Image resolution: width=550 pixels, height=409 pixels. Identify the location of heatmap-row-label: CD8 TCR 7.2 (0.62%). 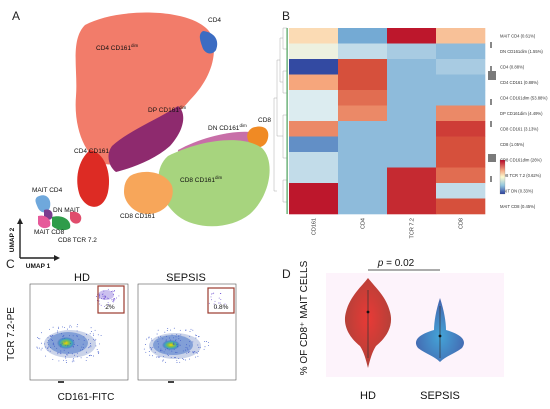
(520, 175).